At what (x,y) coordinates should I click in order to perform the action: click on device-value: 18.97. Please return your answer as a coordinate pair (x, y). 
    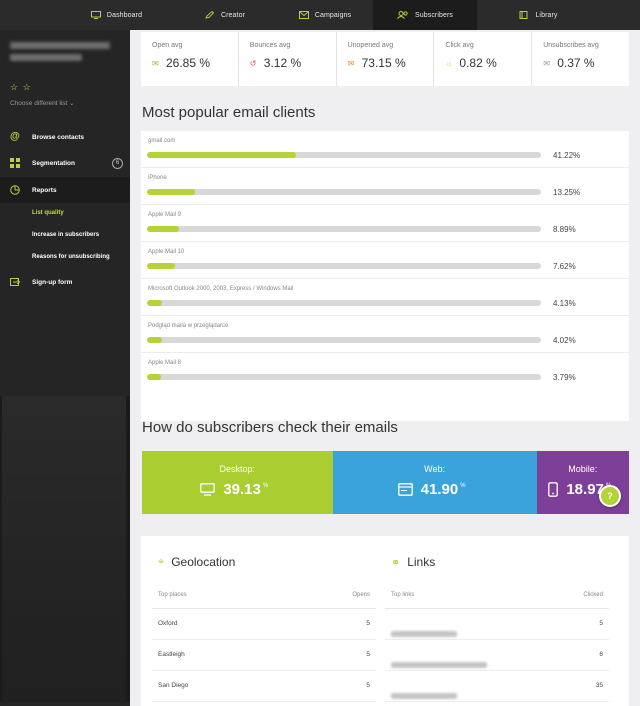
    Looking at the image, I should click on (585, 489).